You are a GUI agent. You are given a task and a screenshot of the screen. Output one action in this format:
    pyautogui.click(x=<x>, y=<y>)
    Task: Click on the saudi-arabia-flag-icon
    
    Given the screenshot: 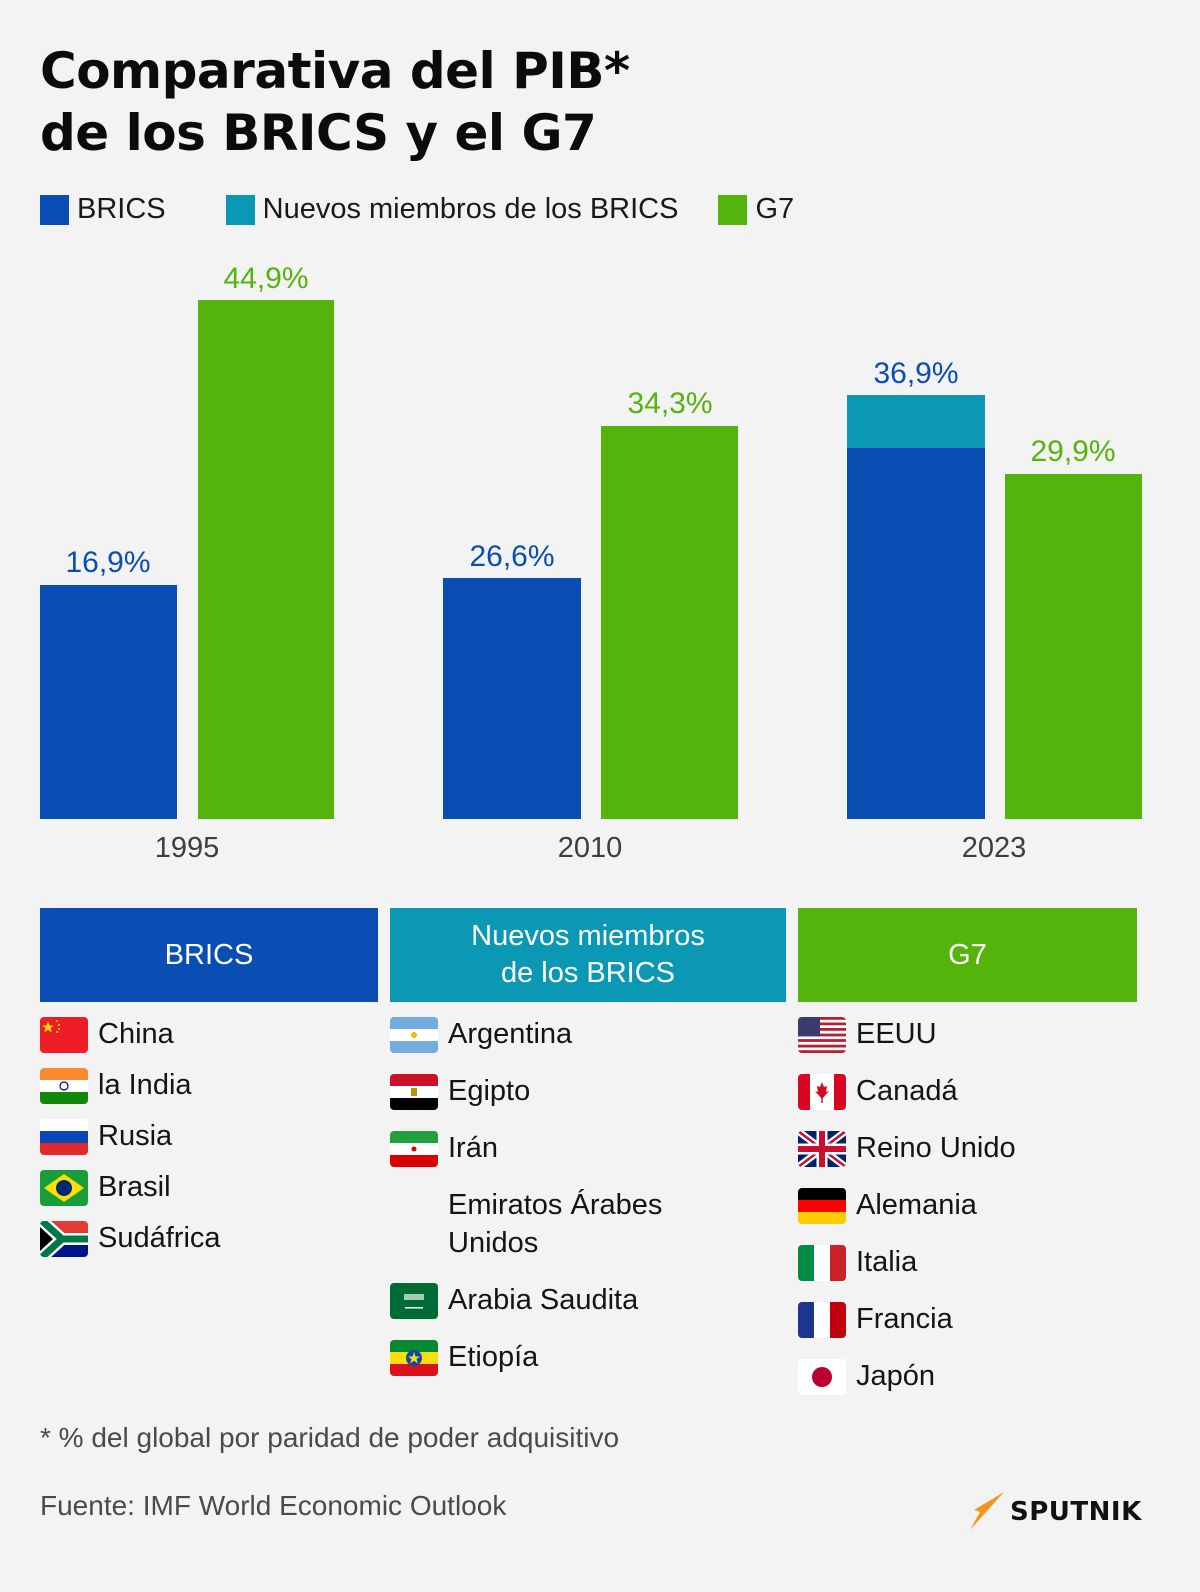 What is the action you would take?
    pyautogui.click(x=414, y=1301)
    